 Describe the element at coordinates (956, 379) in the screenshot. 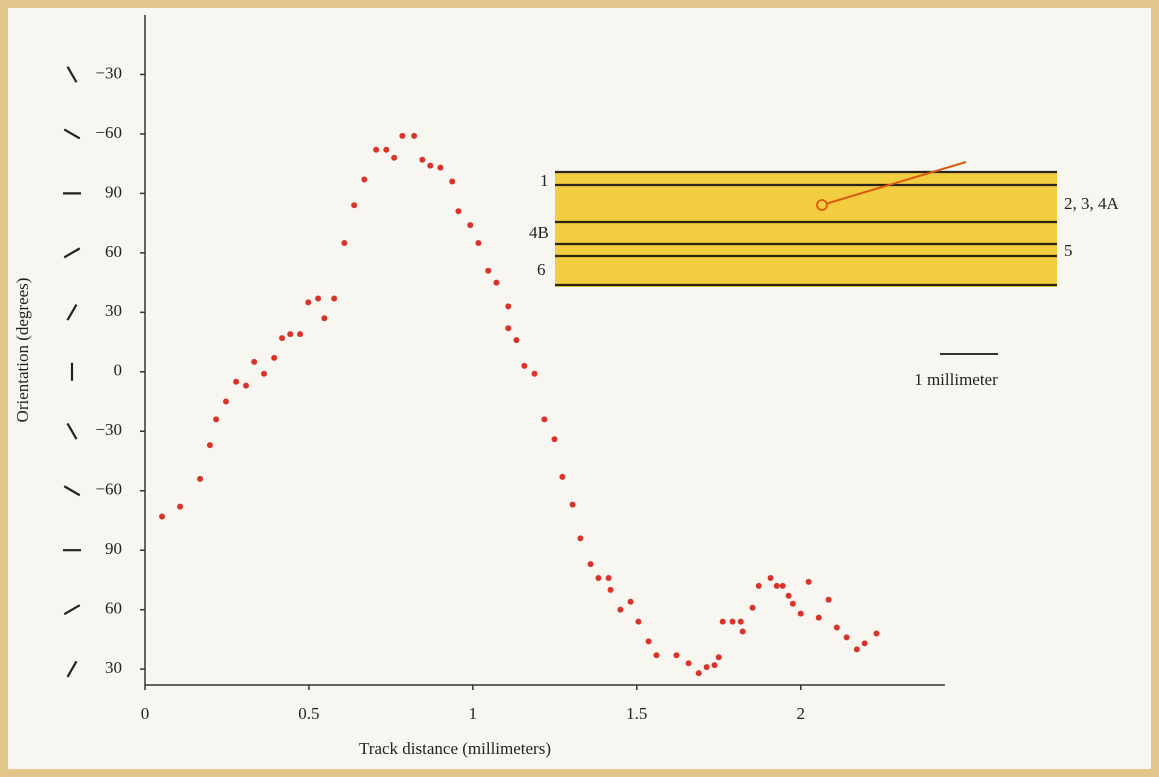

I see `scale-label: 1 millimeter` at that location.